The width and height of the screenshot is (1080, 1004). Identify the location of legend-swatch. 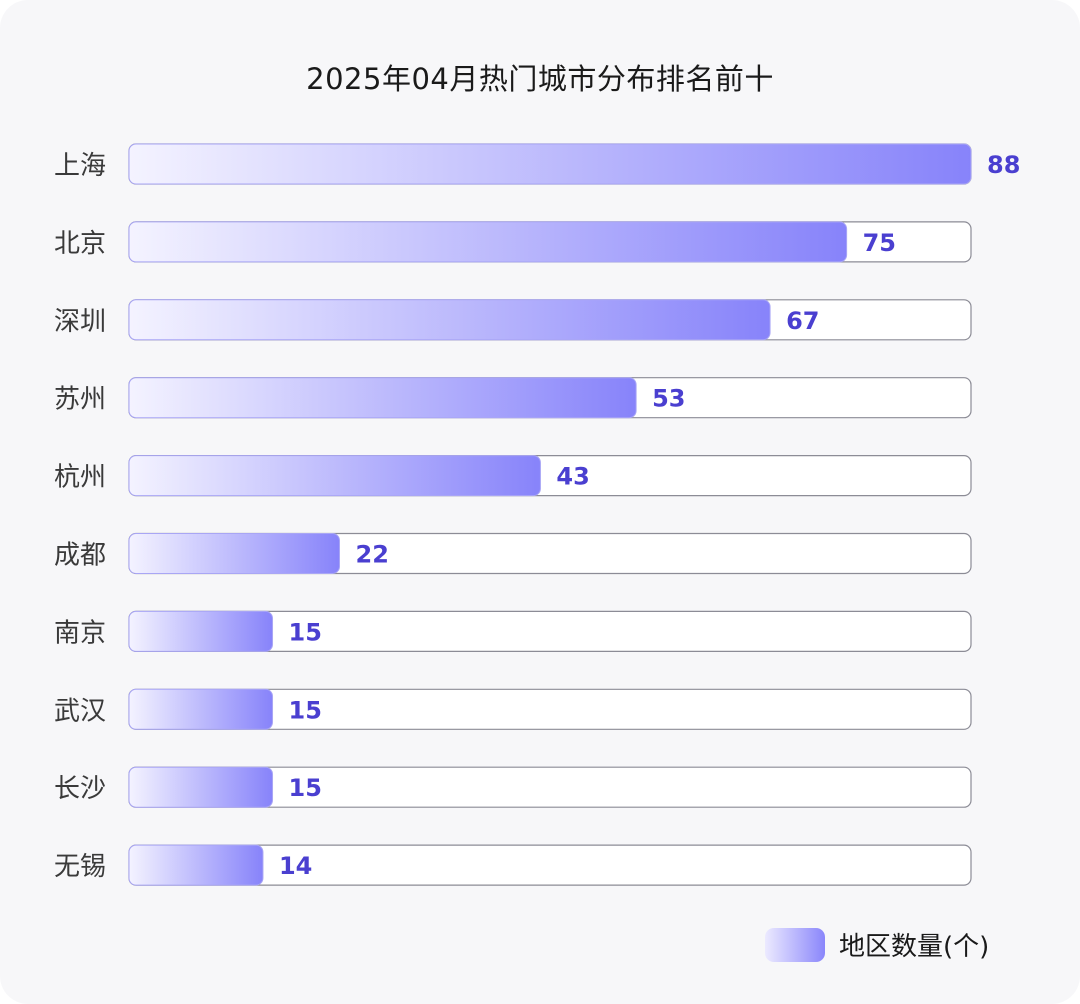
(795, 944).